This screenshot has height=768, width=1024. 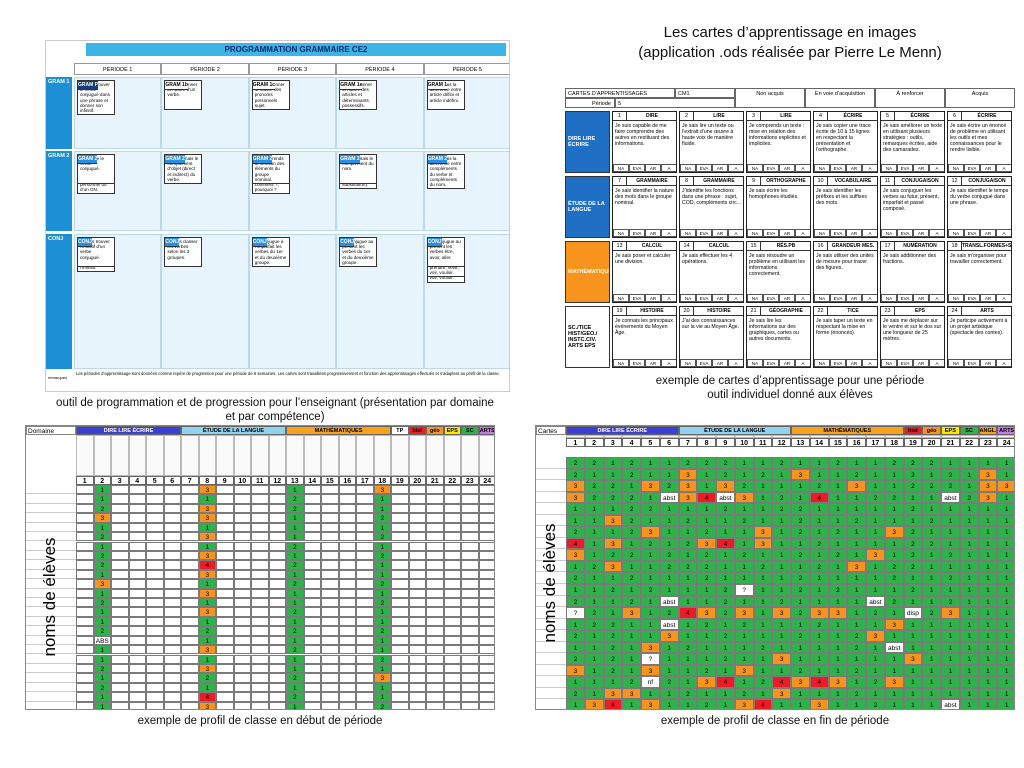 What do you see at coordinates (910, 98) in the screenshot?
I see `level-header: À renforcer` at bounding box center [910, 98].